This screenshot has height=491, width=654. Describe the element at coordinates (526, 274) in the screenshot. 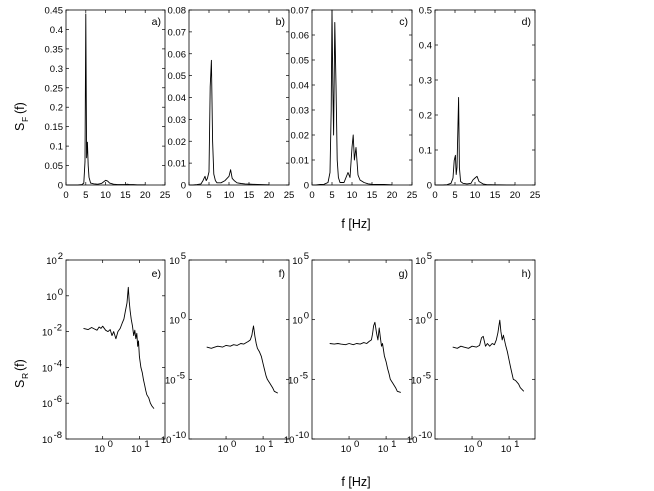

I see `panel-label: h)` at that location.